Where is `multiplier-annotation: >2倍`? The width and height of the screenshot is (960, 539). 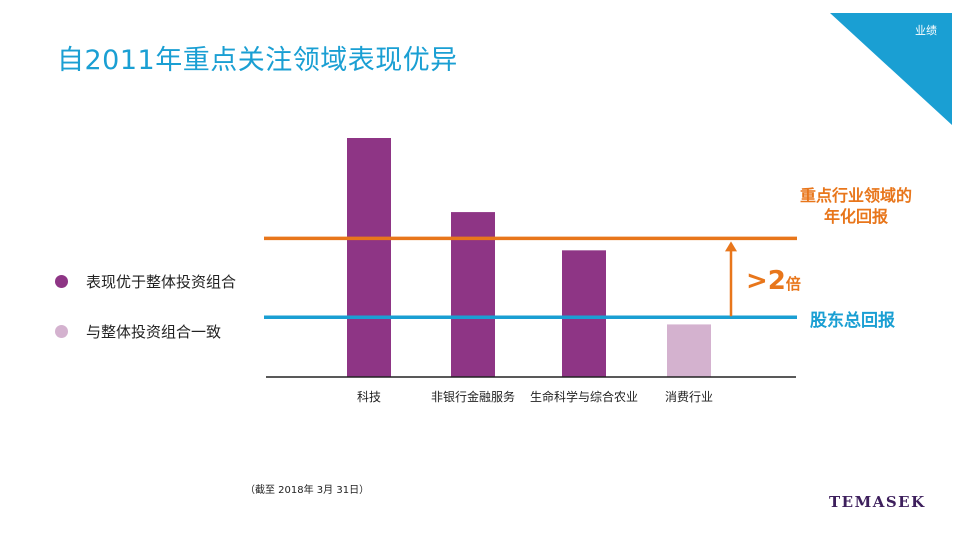
multiplier-annotation: >2倍 is located at coordinates (773, 281).